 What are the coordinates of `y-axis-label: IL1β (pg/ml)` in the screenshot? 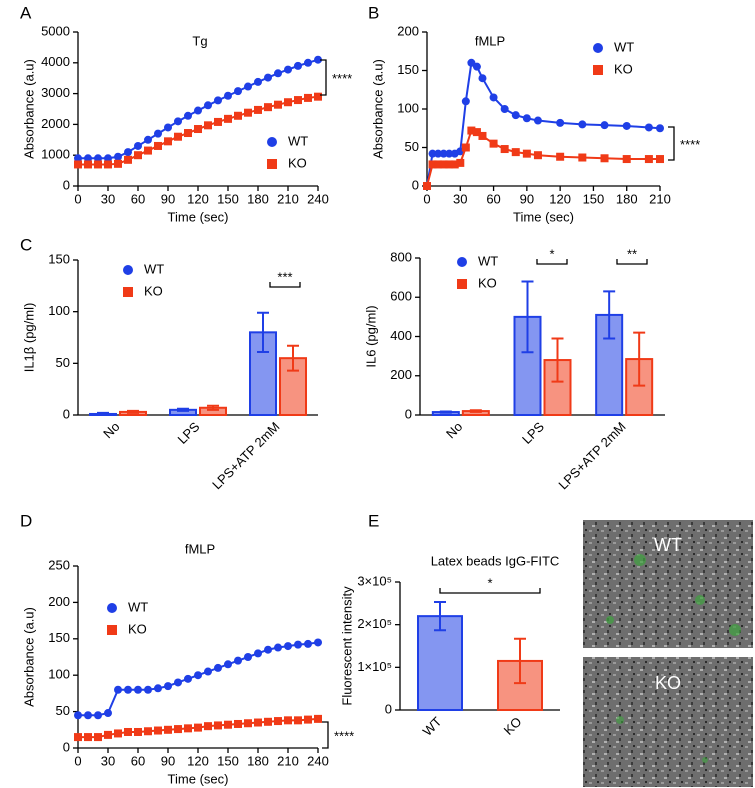 It's located at (28, 338).